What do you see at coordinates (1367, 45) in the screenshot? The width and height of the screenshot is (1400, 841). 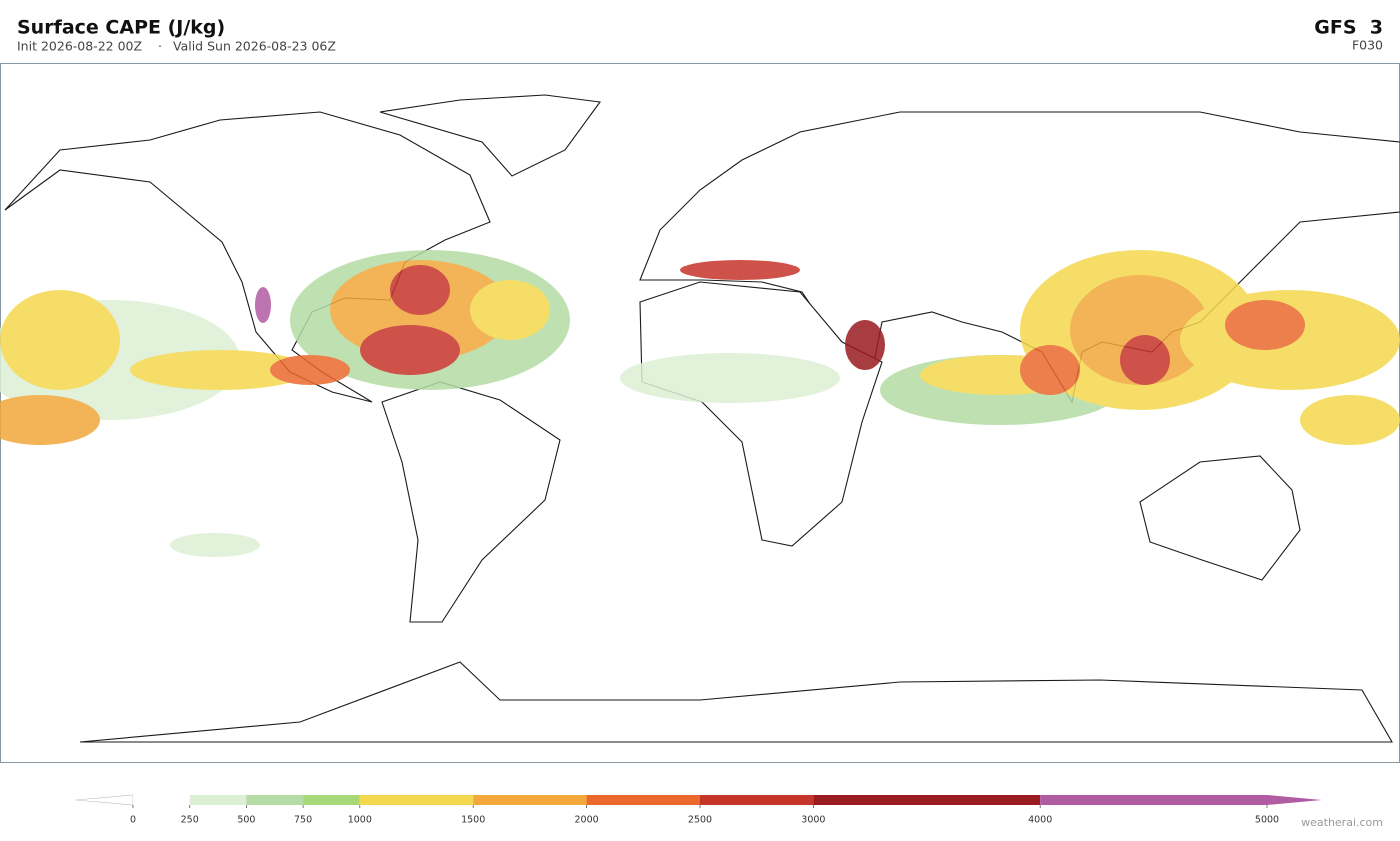 I see `forecast-hour: F030` at bounding box center [1367, 45].